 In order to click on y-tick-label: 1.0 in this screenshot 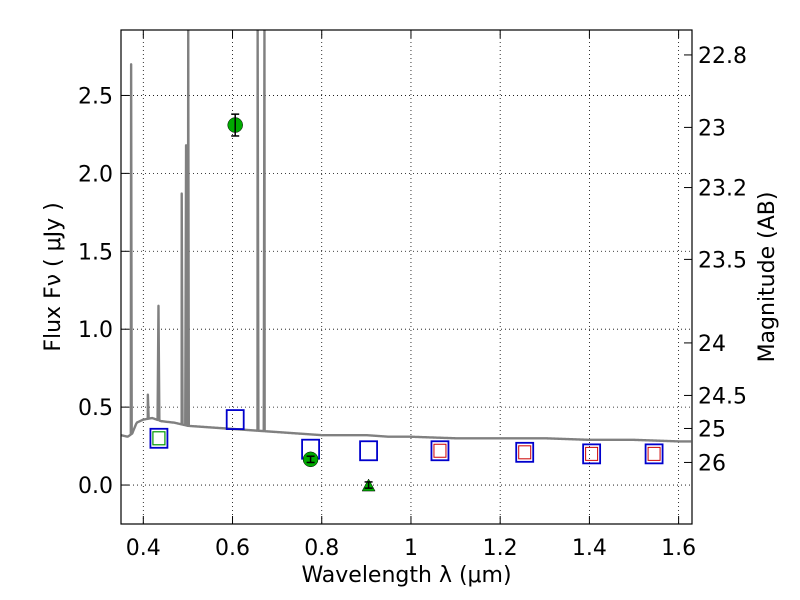, I will do `click(95, 330)`.